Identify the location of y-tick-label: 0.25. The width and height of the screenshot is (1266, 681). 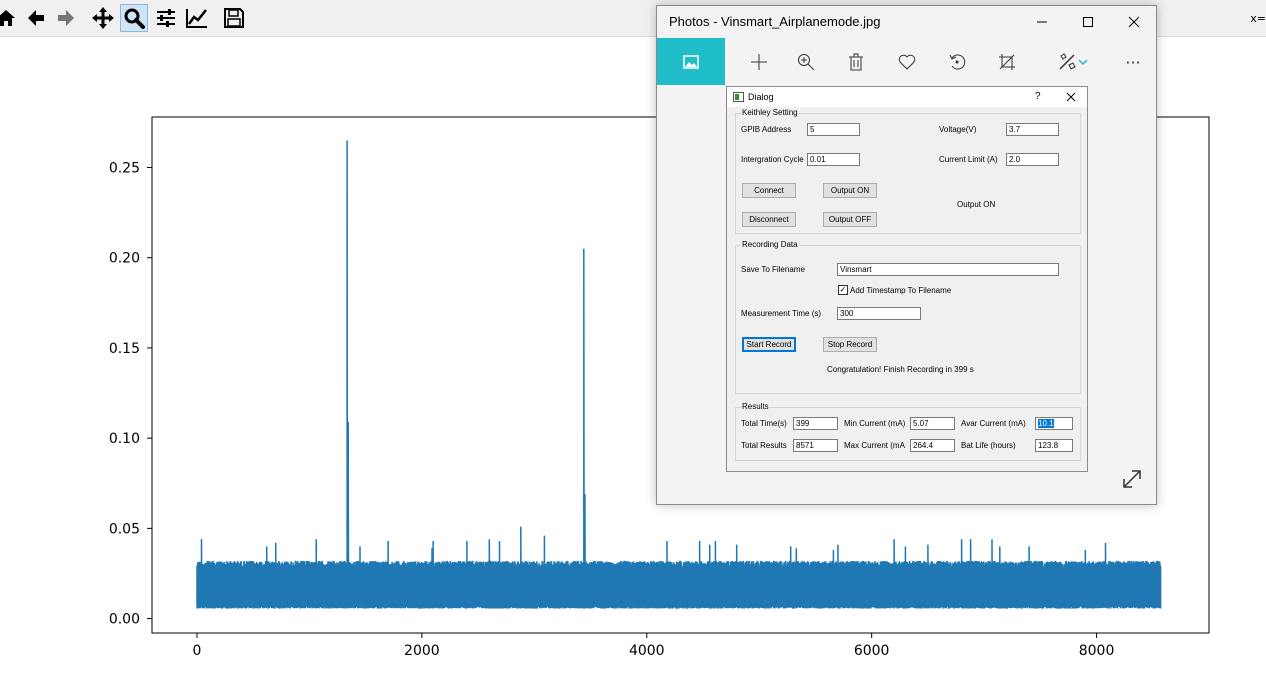
(124, 169).